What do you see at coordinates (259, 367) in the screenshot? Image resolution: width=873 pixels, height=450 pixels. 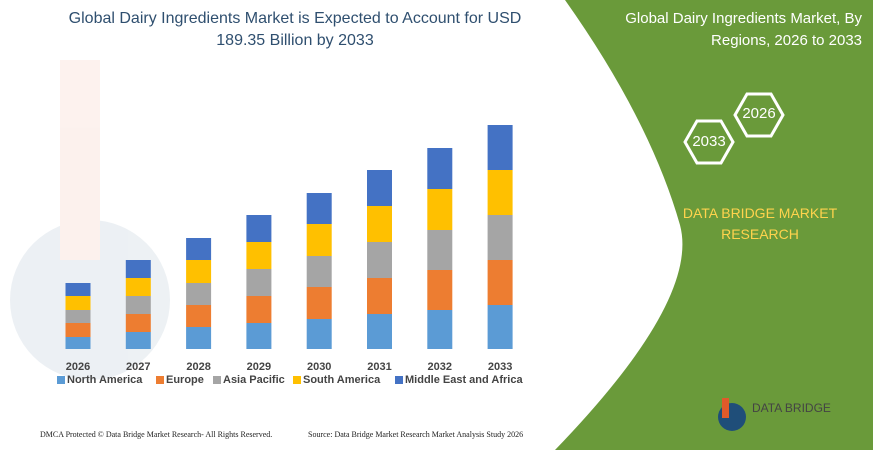 I see `x-tick-label: 2029` at bounding box center [259, 367].